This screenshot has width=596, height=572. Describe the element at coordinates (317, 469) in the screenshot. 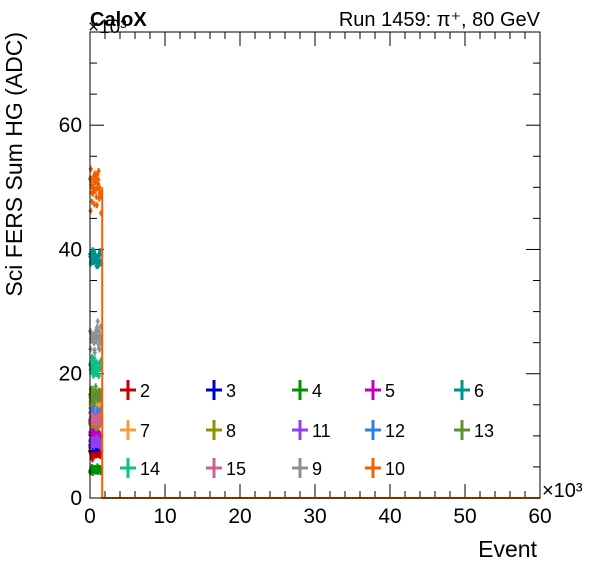

I see `legend-label: 9` at that location.